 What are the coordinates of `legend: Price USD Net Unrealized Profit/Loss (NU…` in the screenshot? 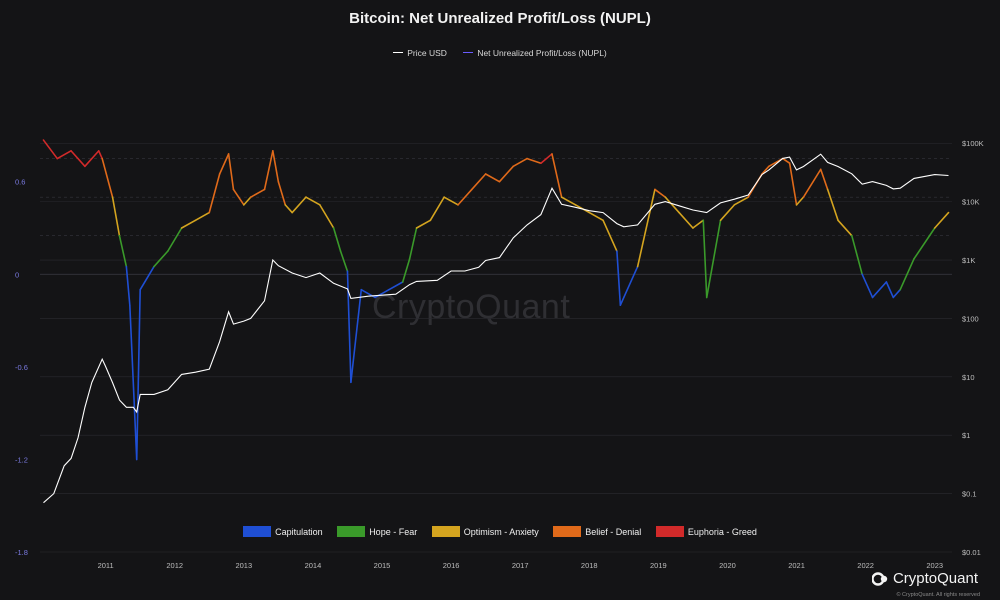 It's located at (500, 51).